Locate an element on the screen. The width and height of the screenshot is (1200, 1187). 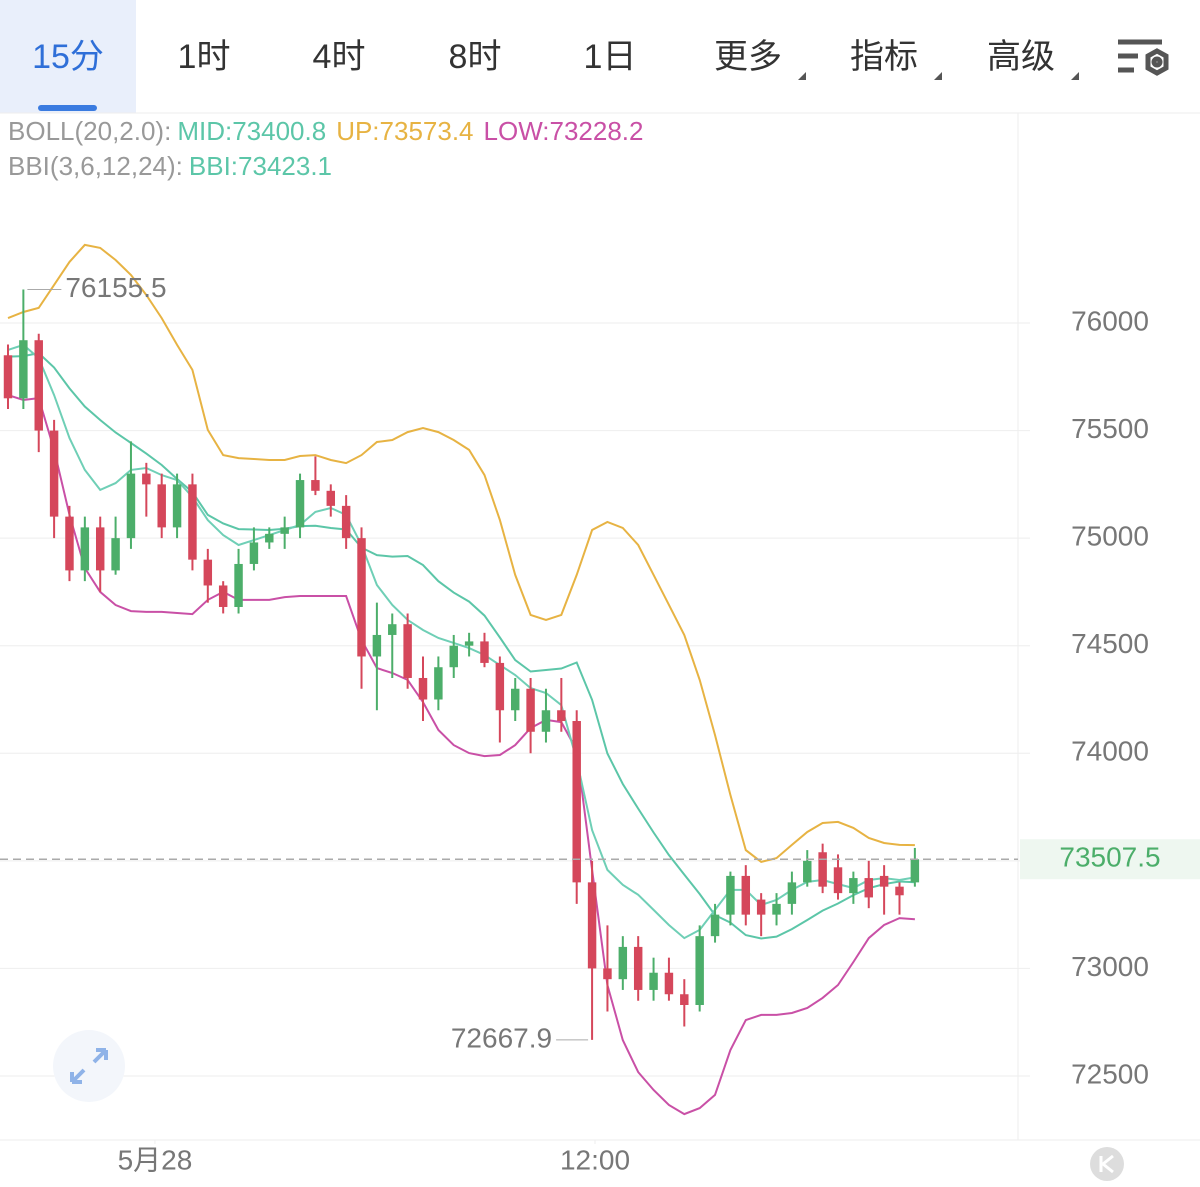
tab: 1日 is located at coordinates (610, 57).